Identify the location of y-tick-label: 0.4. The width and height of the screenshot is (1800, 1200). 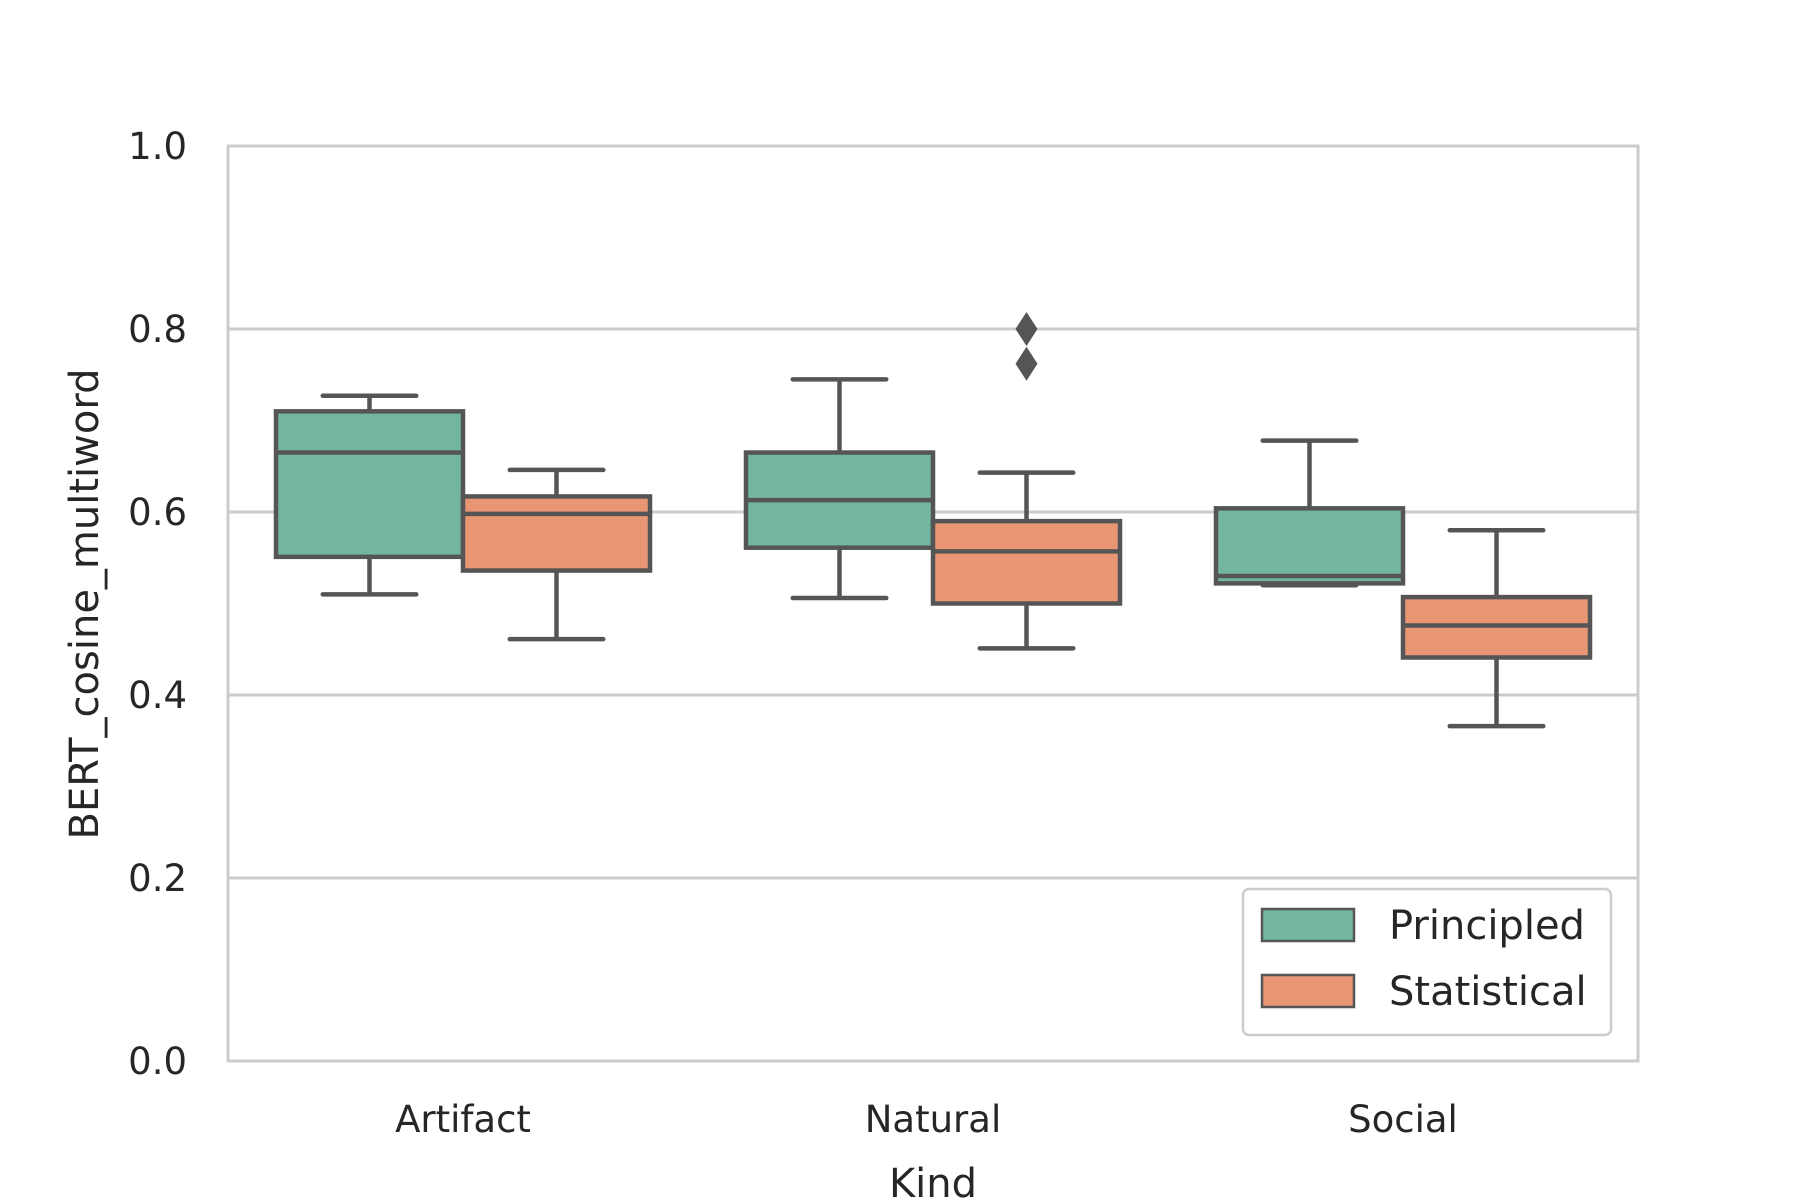
(157, 695).